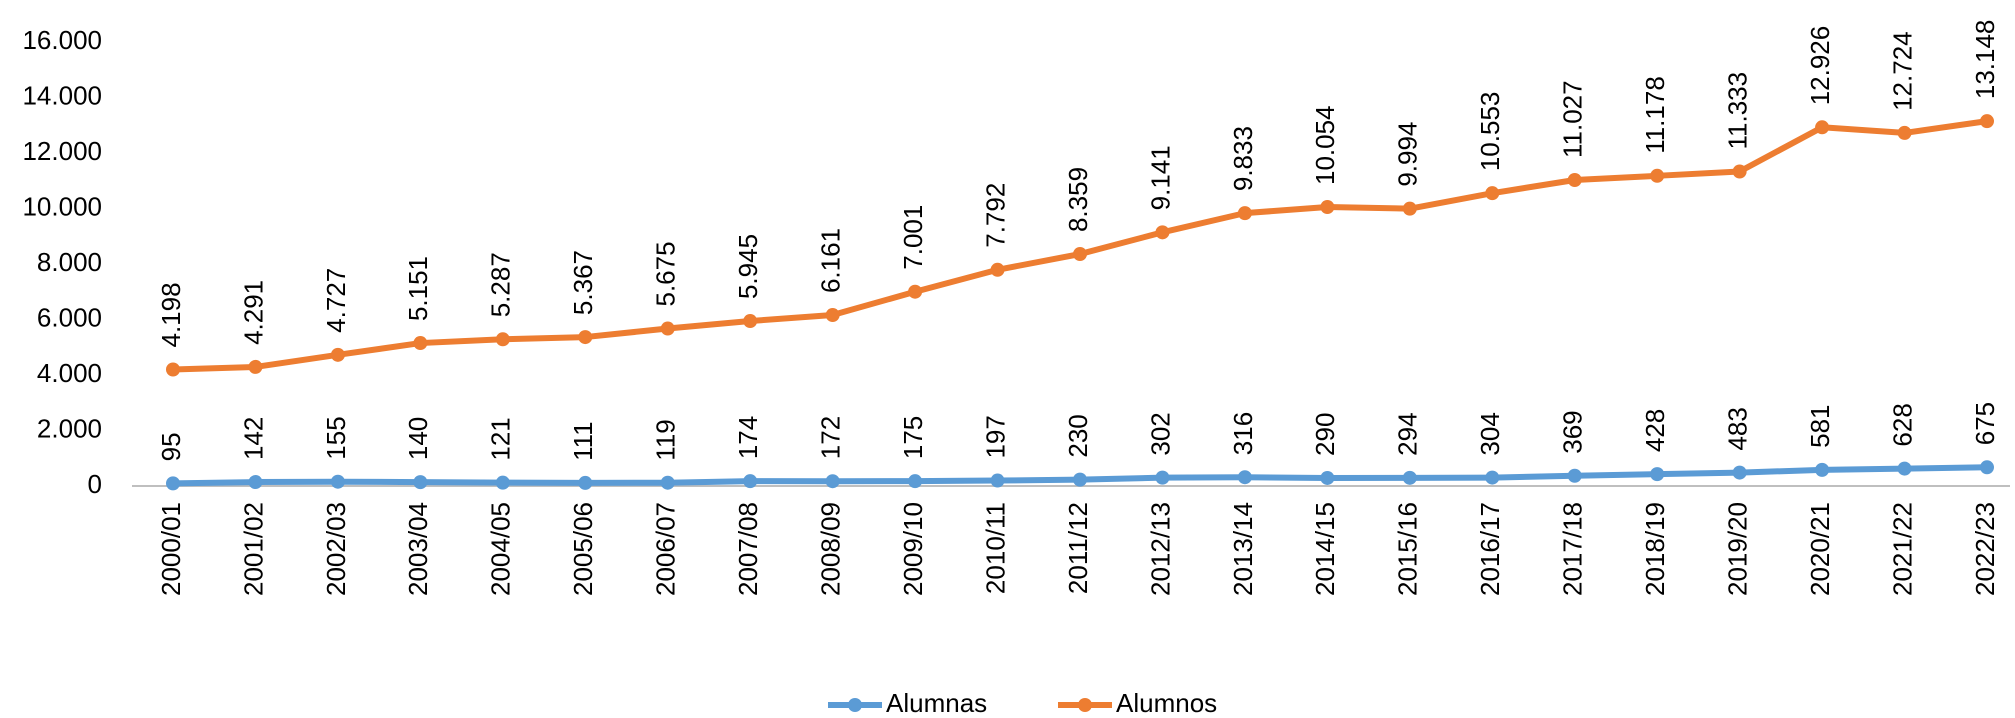 The width and height of the screenshot is (2015, 718). I want to click on x-tick-label: 2022/23, so click(1985, 549).